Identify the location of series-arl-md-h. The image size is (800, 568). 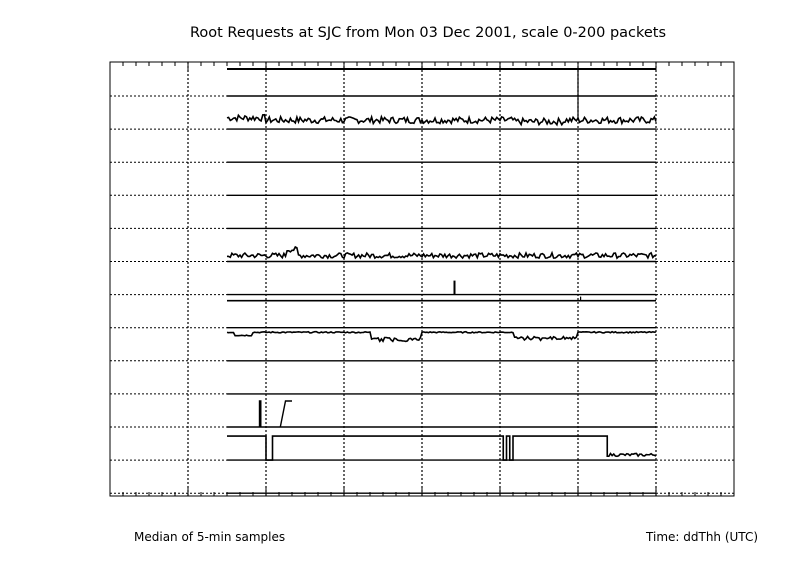
(441, 252).